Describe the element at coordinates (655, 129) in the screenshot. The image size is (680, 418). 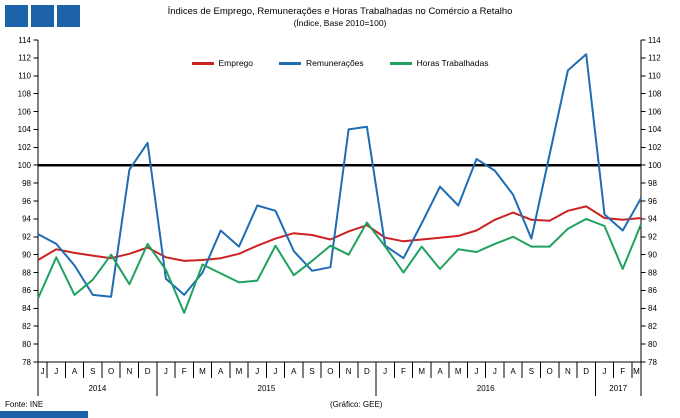
I see `y-axis-label-right: 104` at that location.